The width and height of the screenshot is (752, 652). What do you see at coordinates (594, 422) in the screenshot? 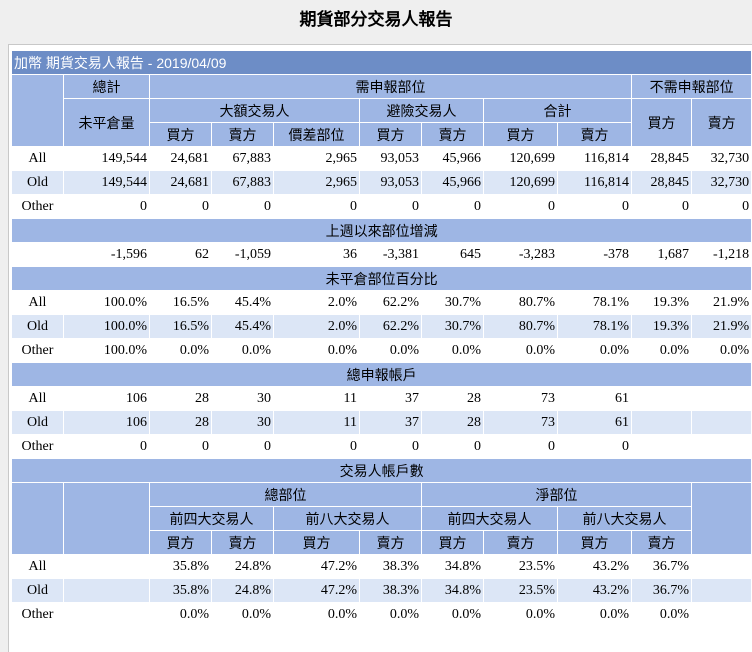
I see `table-cell: 61` at bounding box center [594, 422].